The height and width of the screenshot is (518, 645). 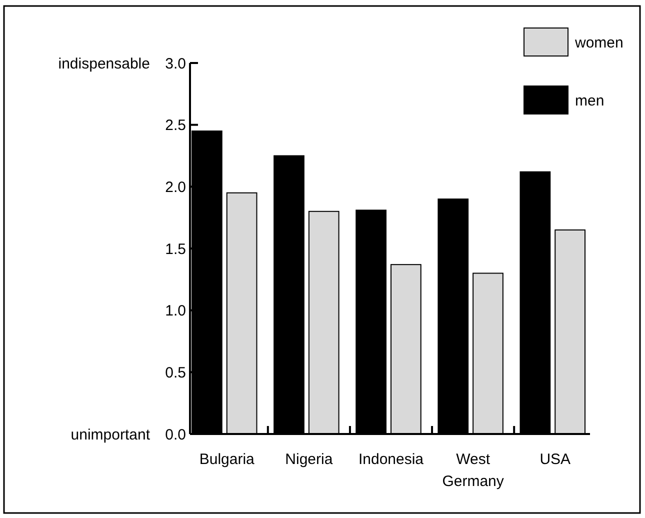 I want to click on legend-label: men, so click(x=589, y=101).